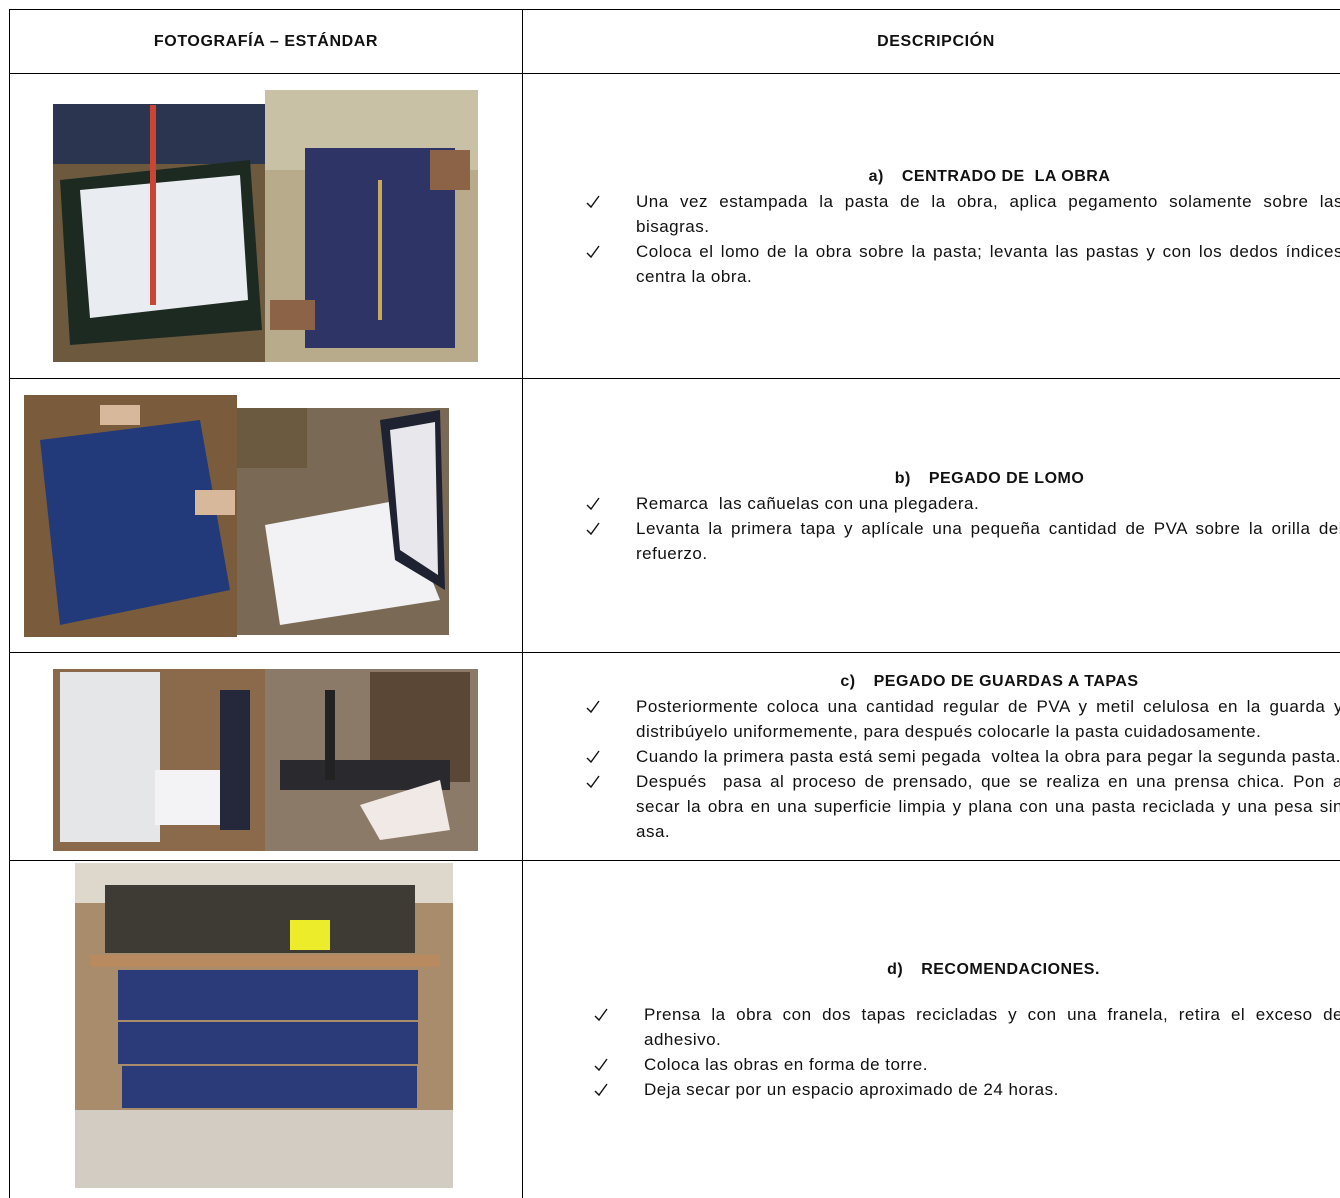  I want to click on bullet-item: Coloca las obras en forma de torre., so click(967, 1064).